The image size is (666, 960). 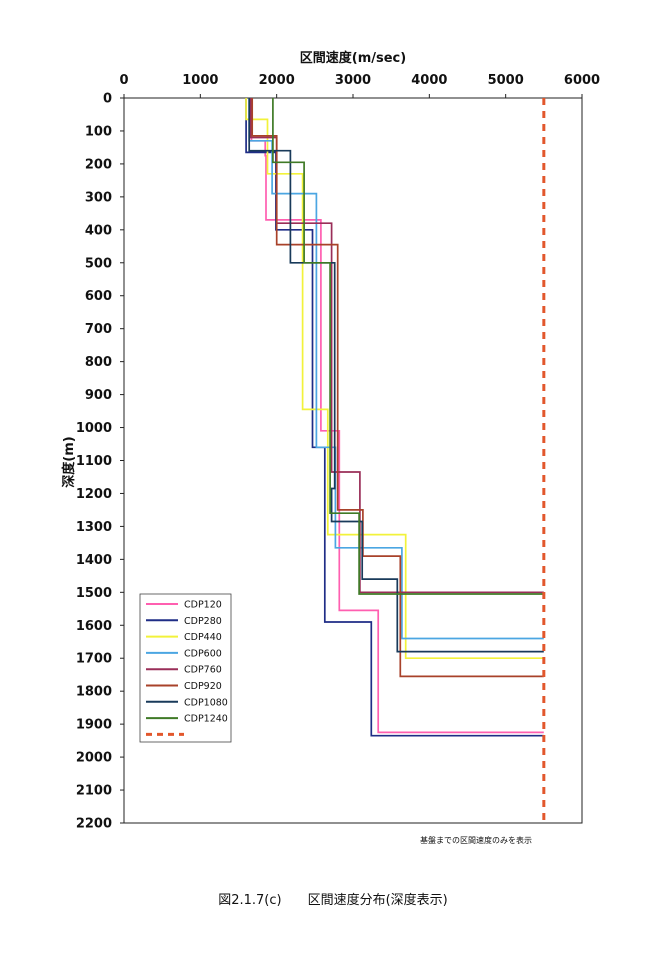 I want to click on x-tick-label: 2000, so click(x=277, y=80).